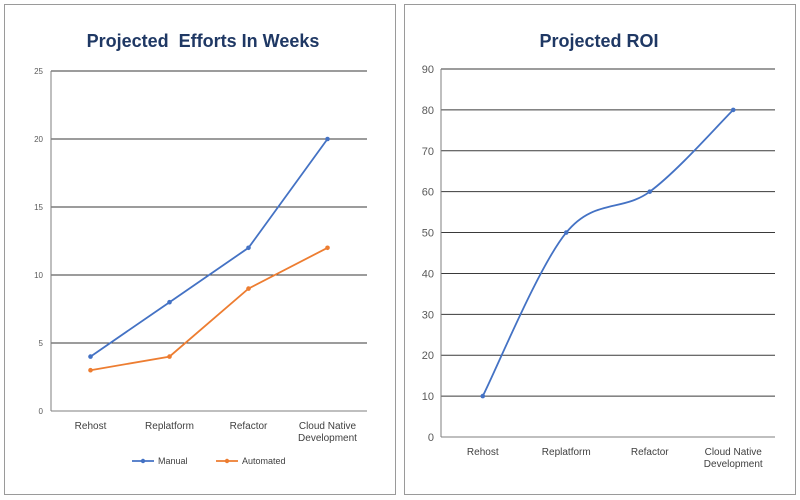 This screenshot has height=500, width=800. Describe the element at coordinates (38, 275) in the screenshot. I see `efforts-y-tick-label: 10` at that location.